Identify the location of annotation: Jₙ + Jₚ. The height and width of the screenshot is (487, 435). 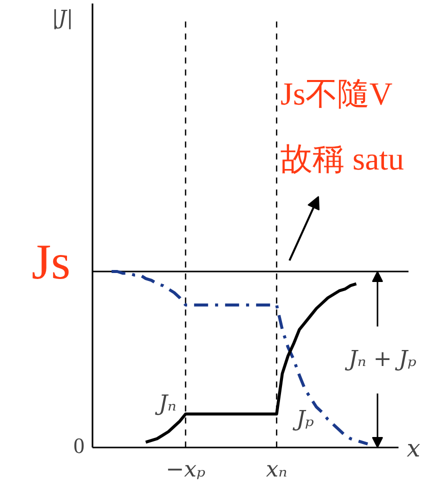
(380, 359).